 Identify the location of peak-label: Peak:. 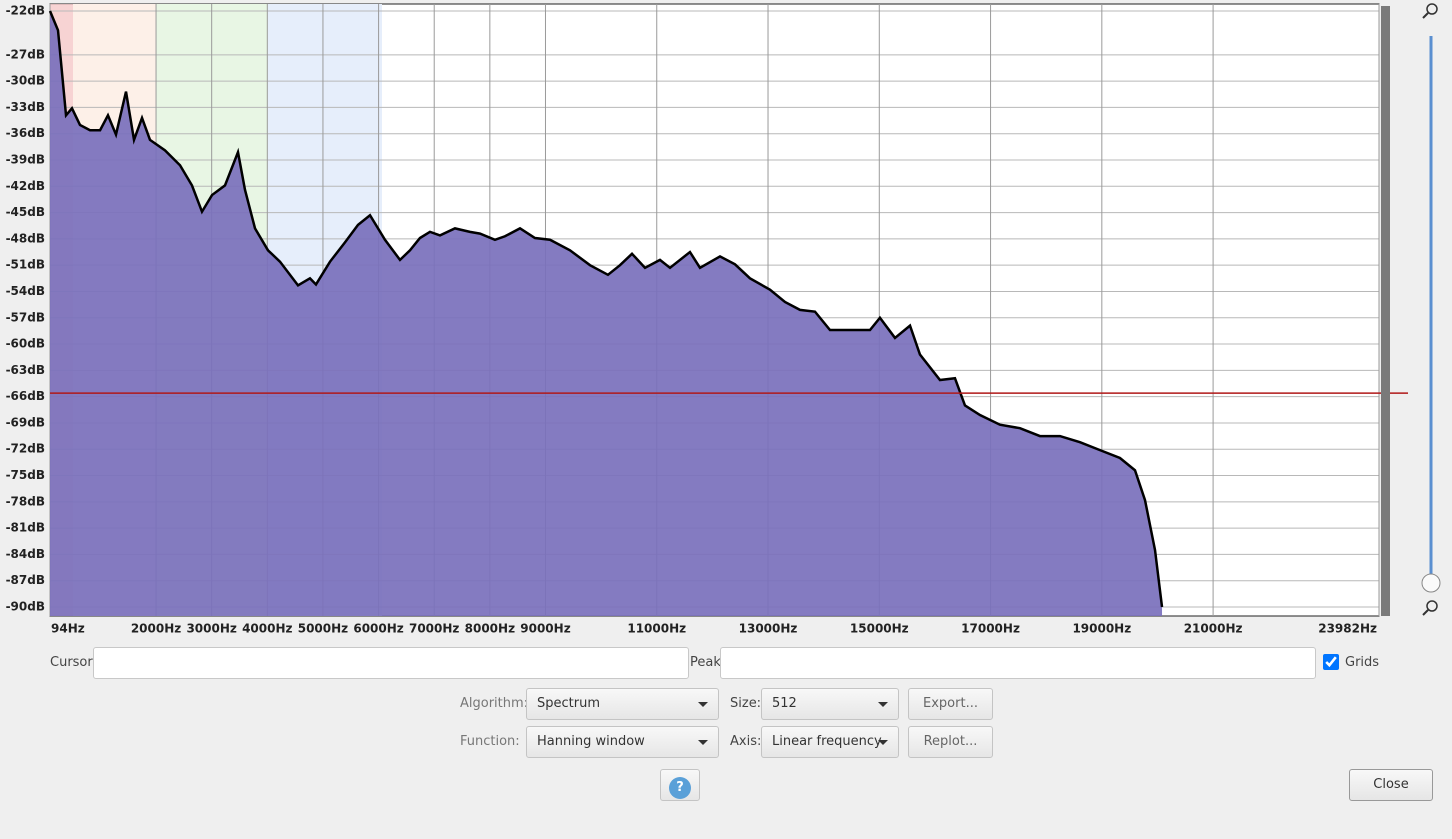
(708, 662).